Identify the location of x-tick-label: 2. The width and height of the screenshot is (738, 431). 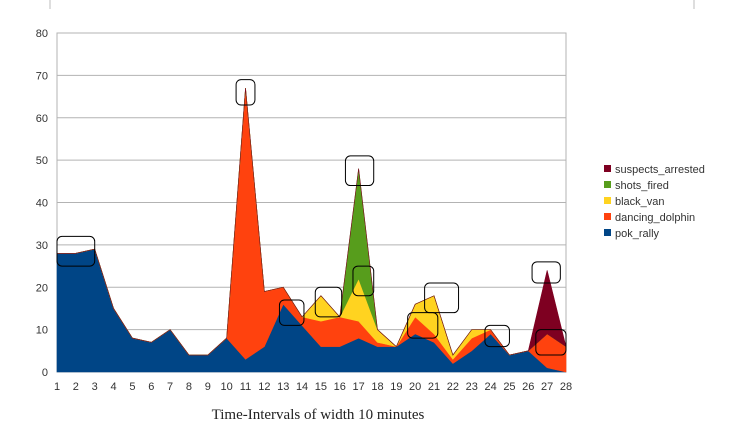
(76, 387).